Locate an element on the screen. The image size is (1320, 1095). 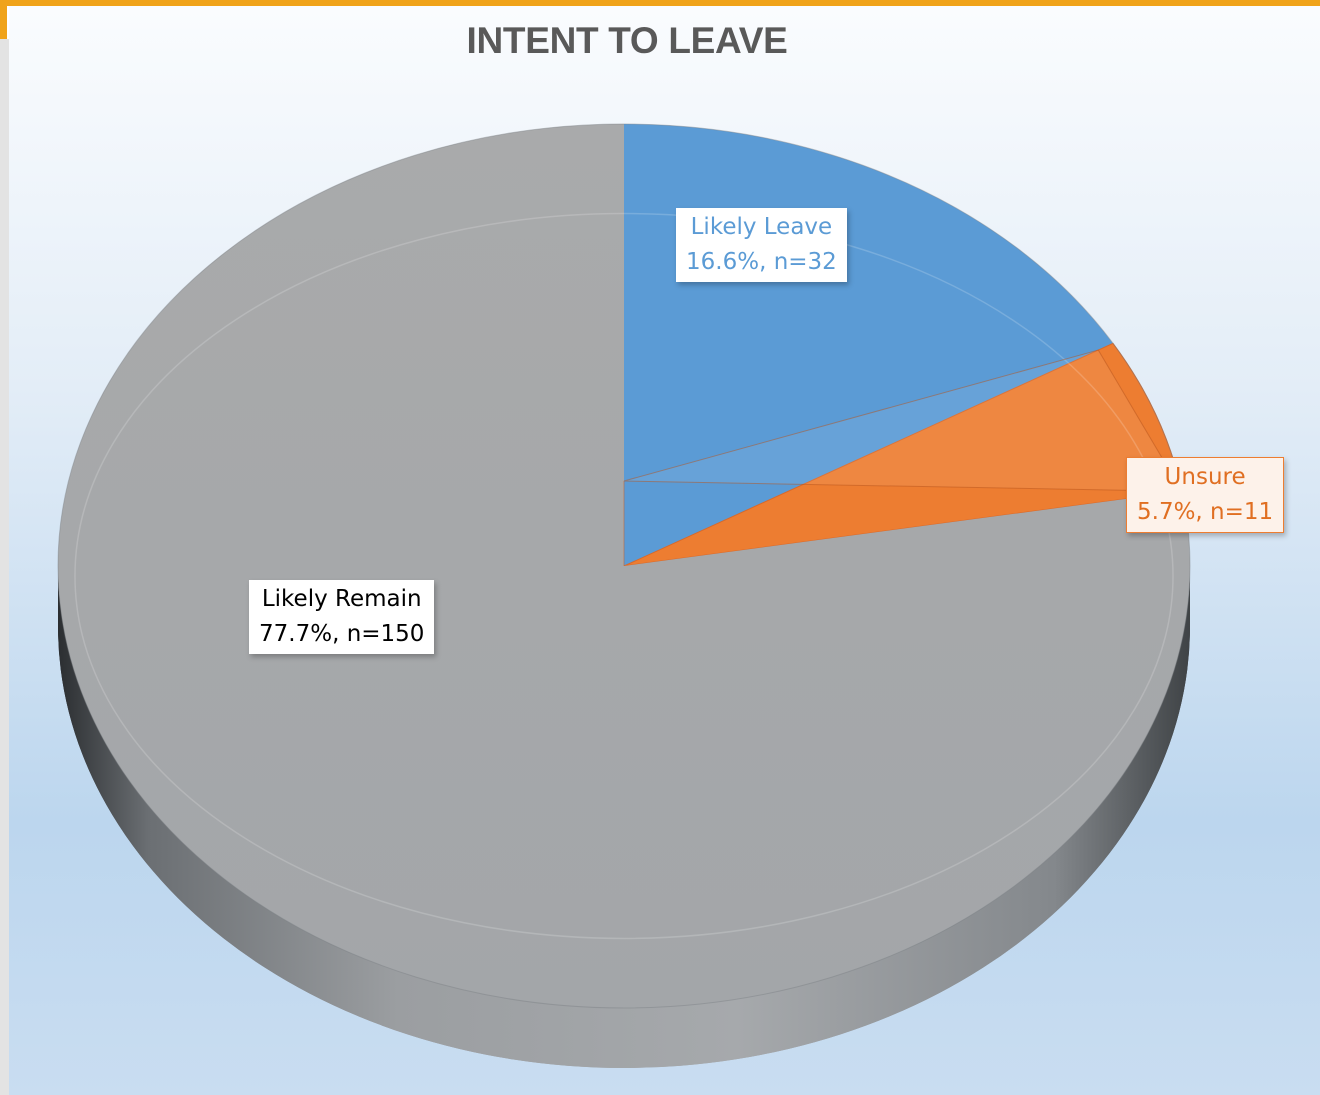
data-label-unsure-value: 5.7%, n=11 is located at coordinates (1205, 512).